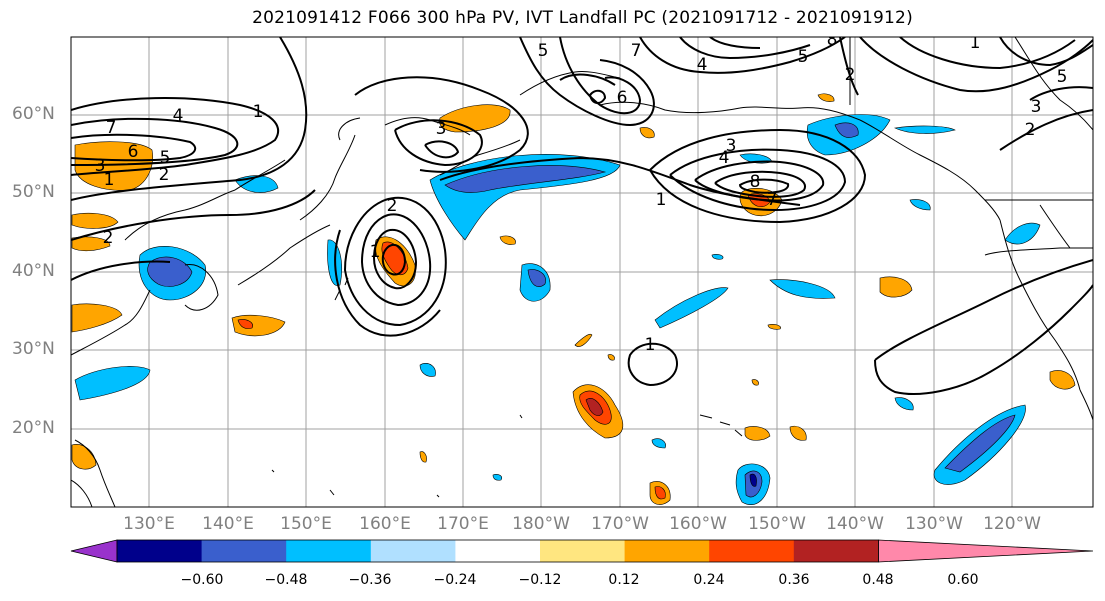  Describe the element at coordinates (370, 580) in the screenshot. I see `colorbar-tick: −0.36` at that location.